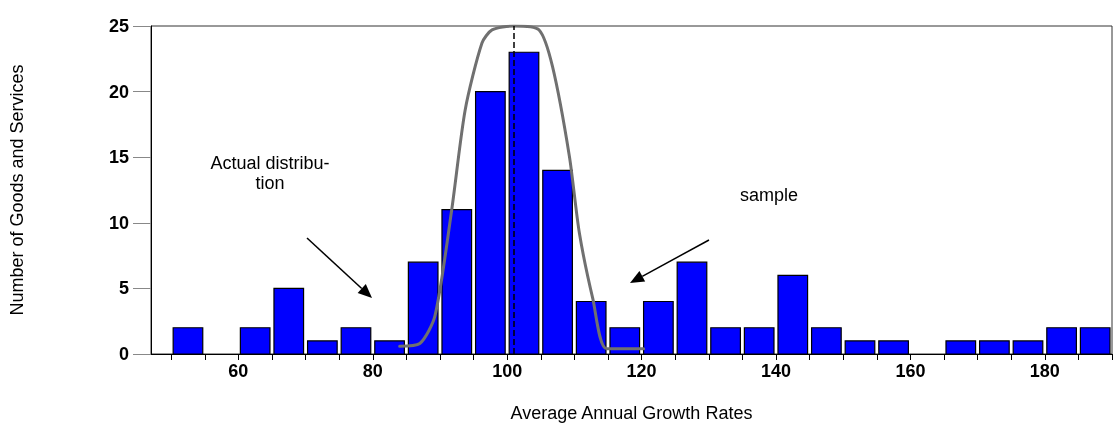 The width and height of the screenshot is (1114, 427). Describe the element at coordinates (631, 413) in the screenshot. I see `x-axis-title: Average Annual Growth Rates` at that location.